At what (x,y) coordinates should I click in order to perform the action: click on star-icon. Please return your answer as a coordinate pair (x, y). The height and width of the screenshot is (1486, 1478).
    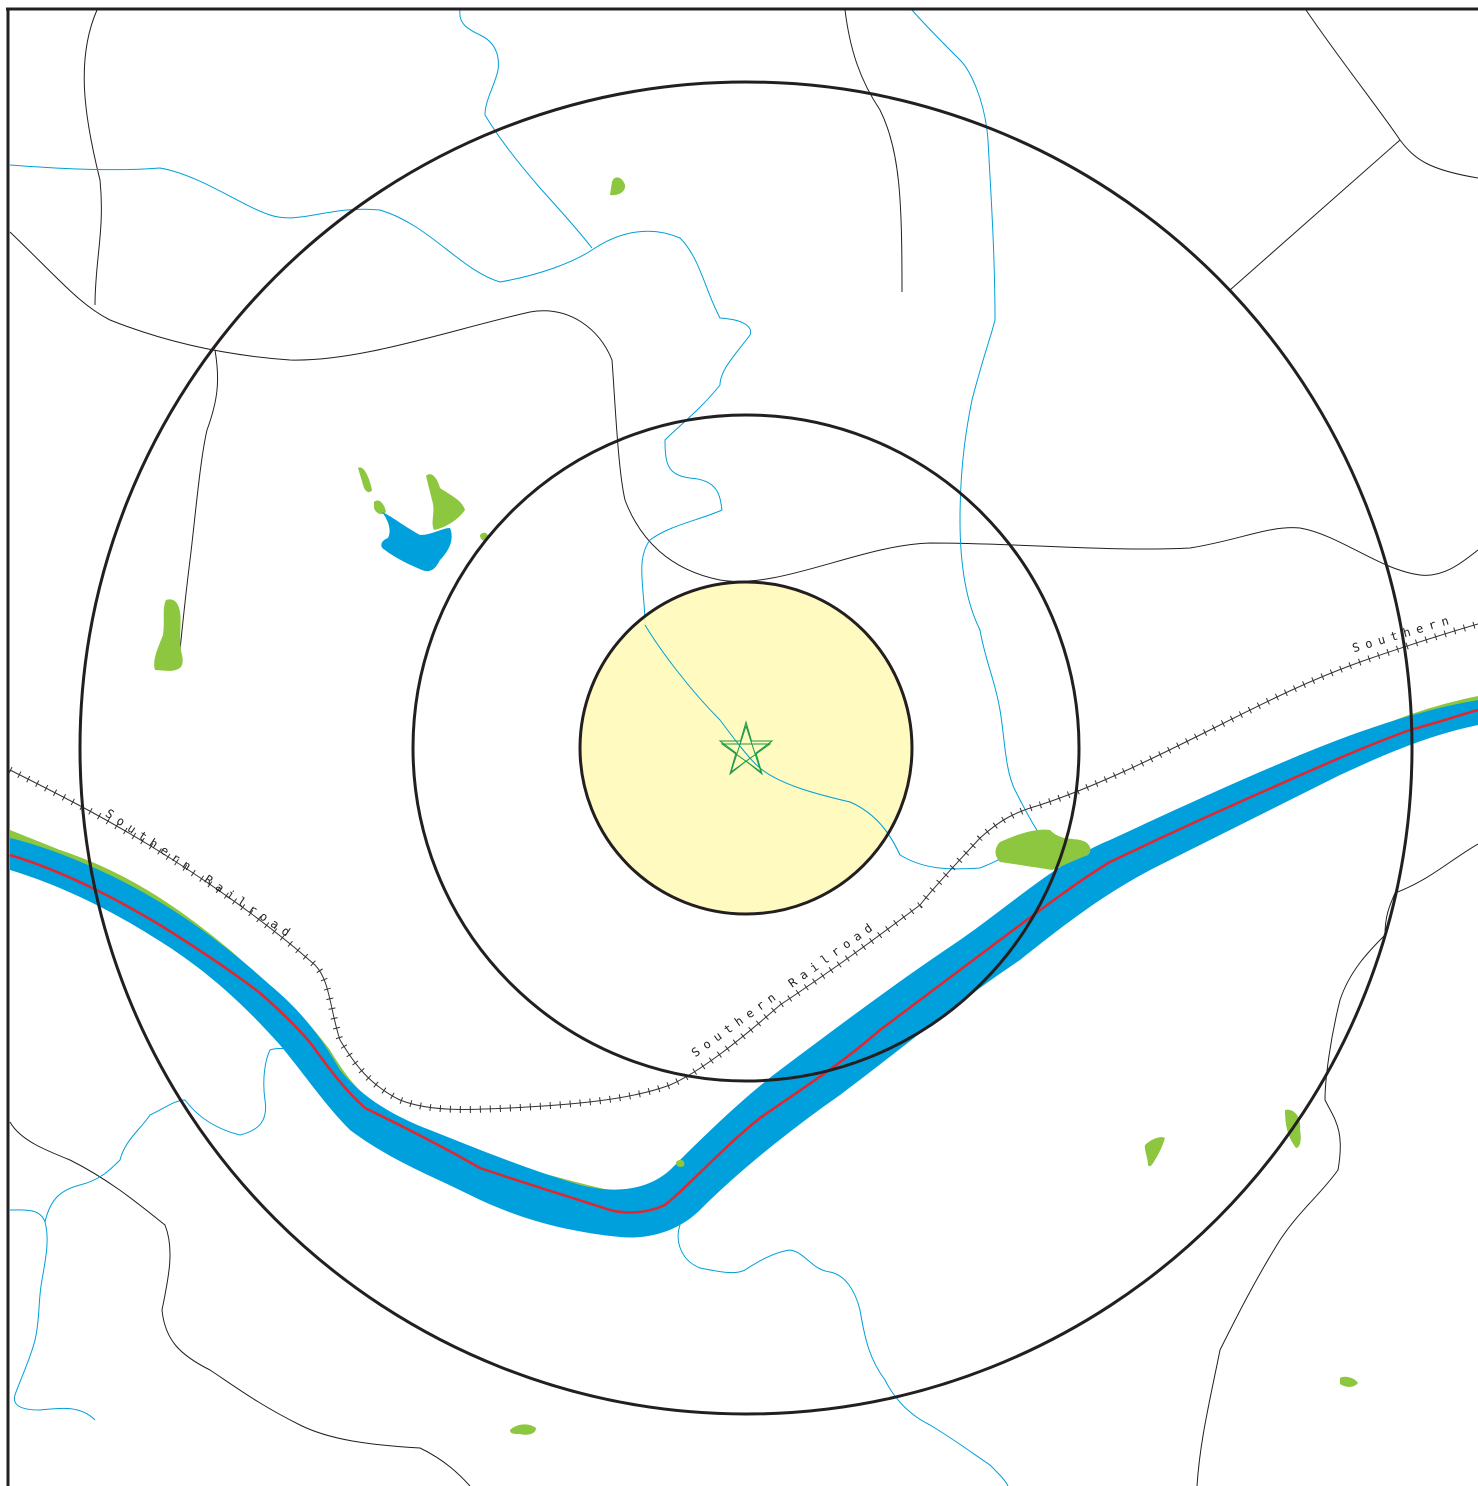
    Looking at the image, I should click on (746, 749).